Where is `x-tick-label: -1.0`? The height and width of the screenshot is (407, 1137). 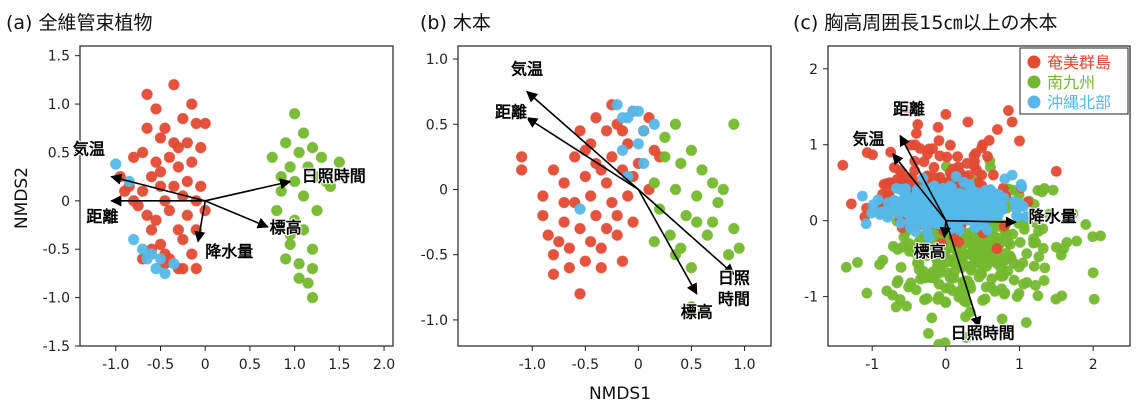
x-tick-label: -1.0 is located at coordinates (532, 365).